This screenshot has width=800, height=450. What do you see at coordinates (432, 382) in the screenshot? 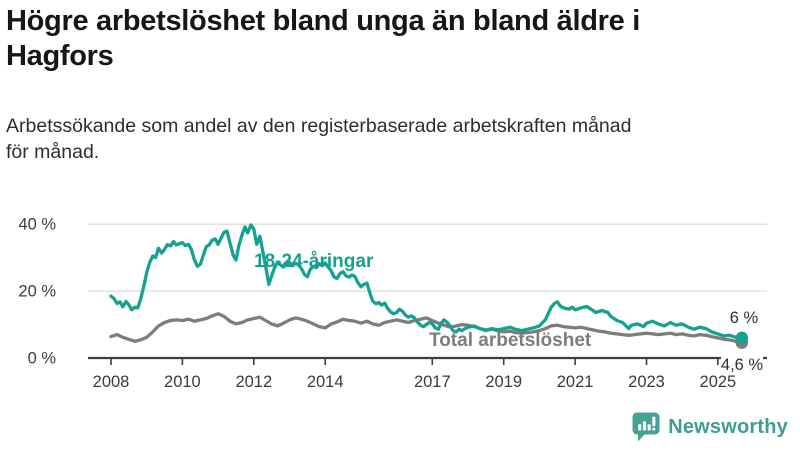
I see `x-tick-label: 2017` at bounding box center [432, 382].